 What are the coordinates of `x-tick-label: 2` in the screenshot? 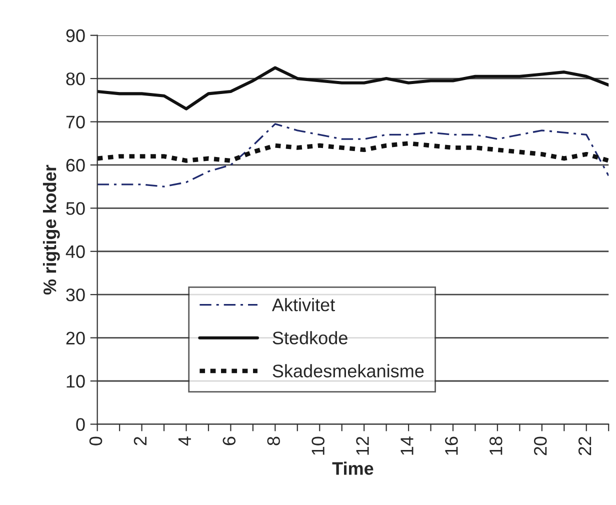 It's located at (140, 441).